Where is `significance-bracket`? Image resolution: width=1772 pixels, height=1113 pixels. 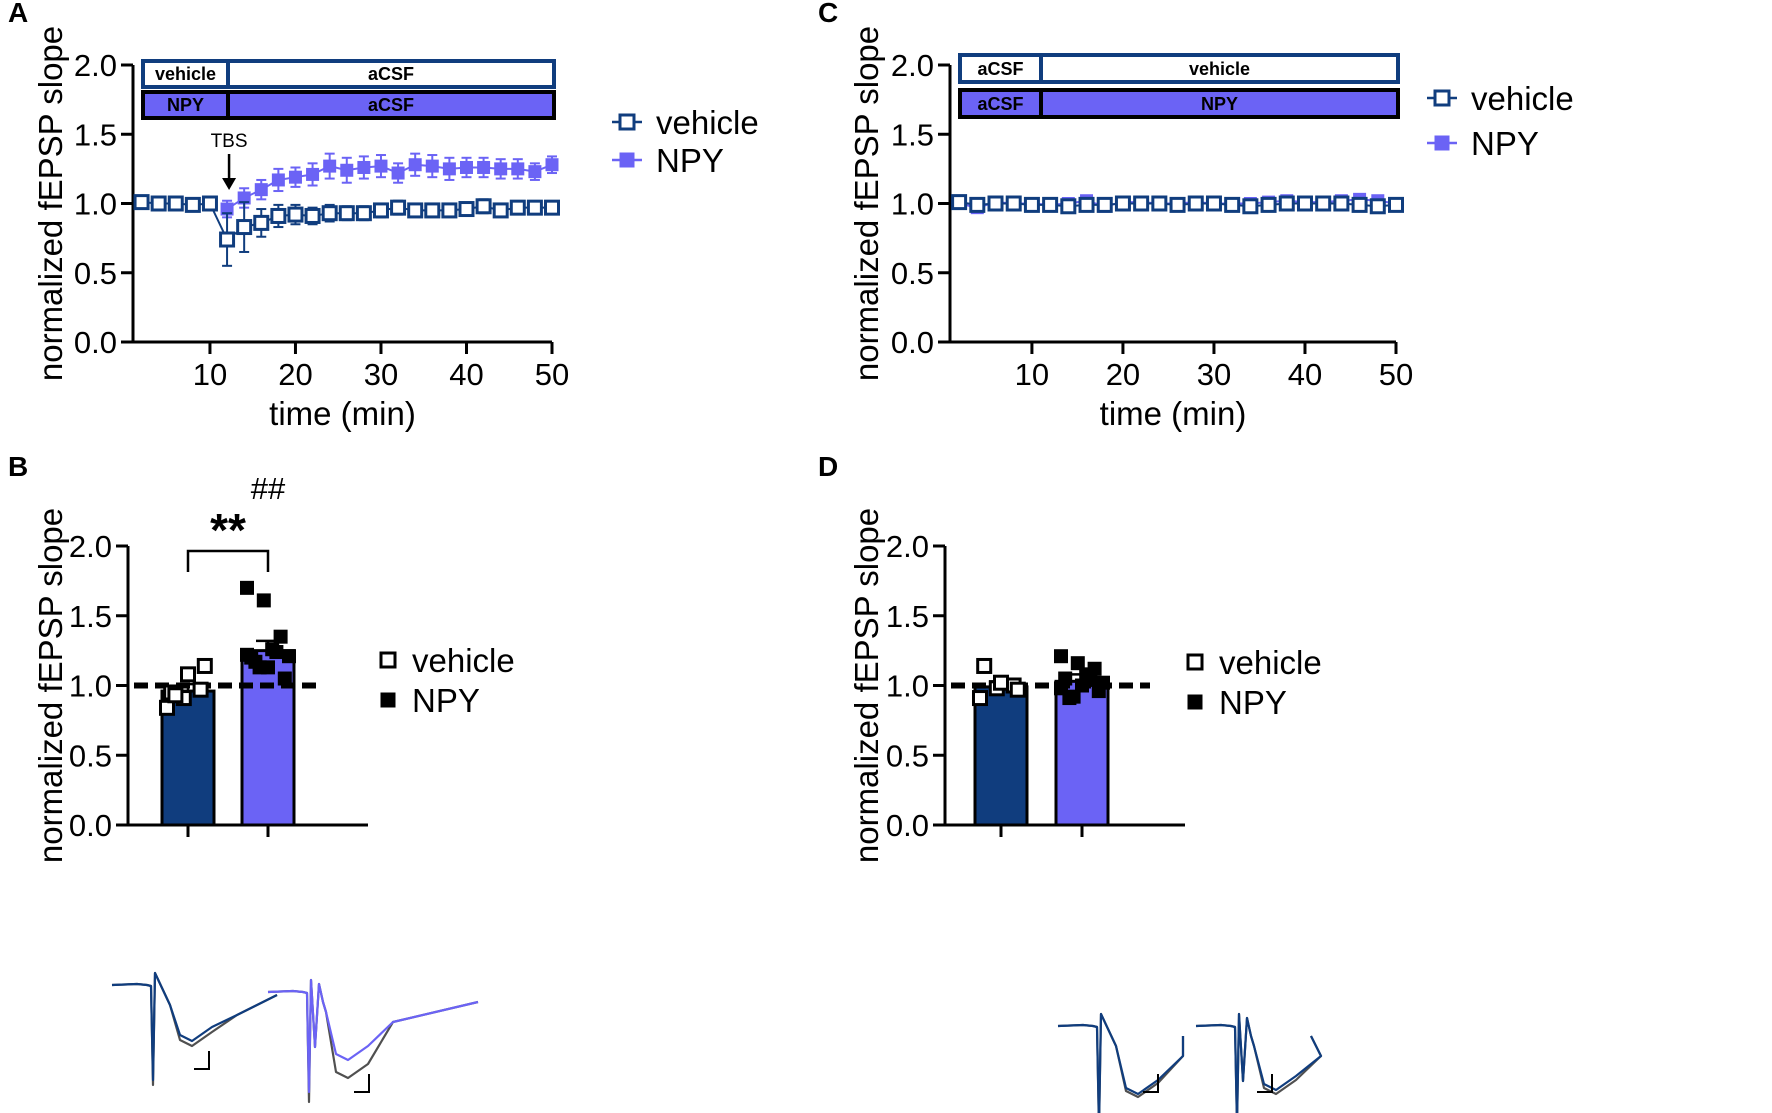
significance-bracket is located at coordinates (228, 560).